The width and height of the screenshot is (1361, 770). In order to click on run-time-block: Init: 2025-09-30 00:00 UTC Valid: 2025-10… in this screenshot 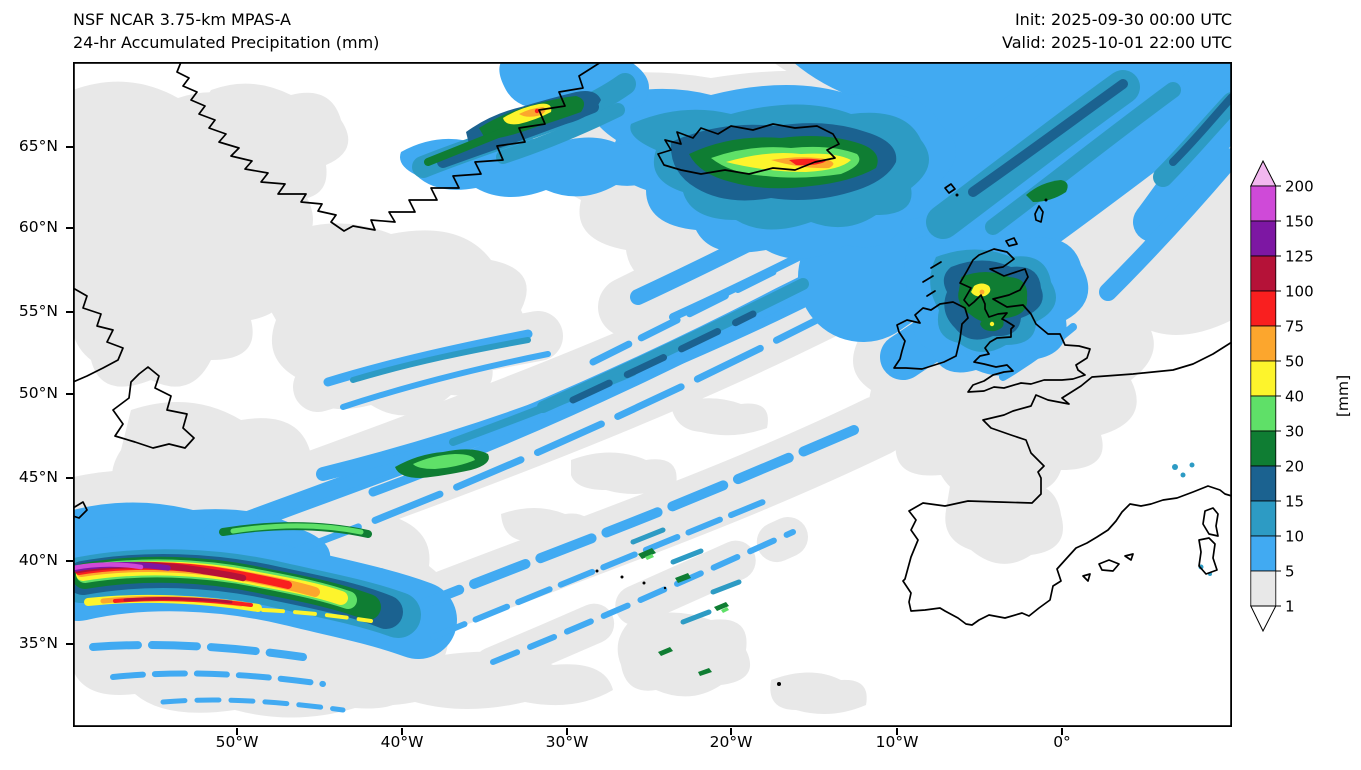, I will do `click(1117, 31)`.